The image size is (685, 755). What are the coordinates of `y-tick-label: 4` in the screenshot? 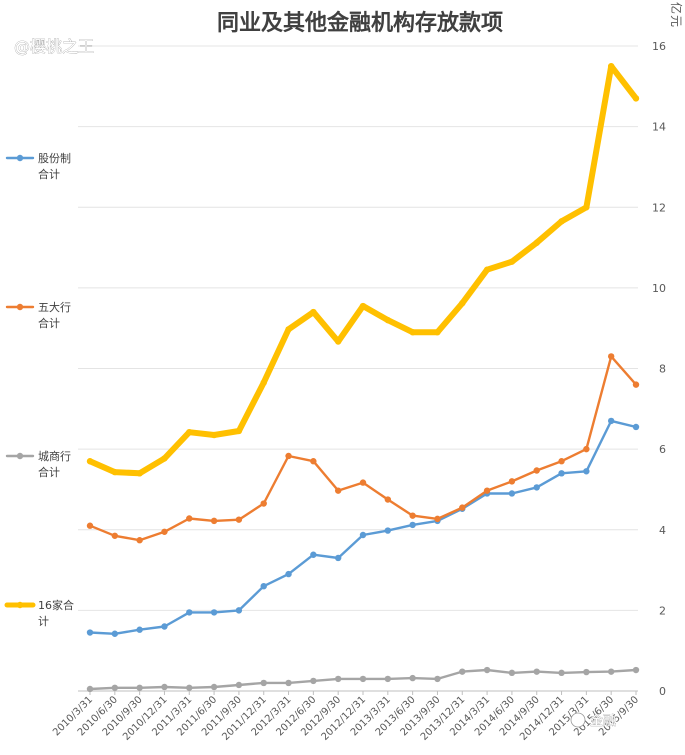 It's located at (662, 530).